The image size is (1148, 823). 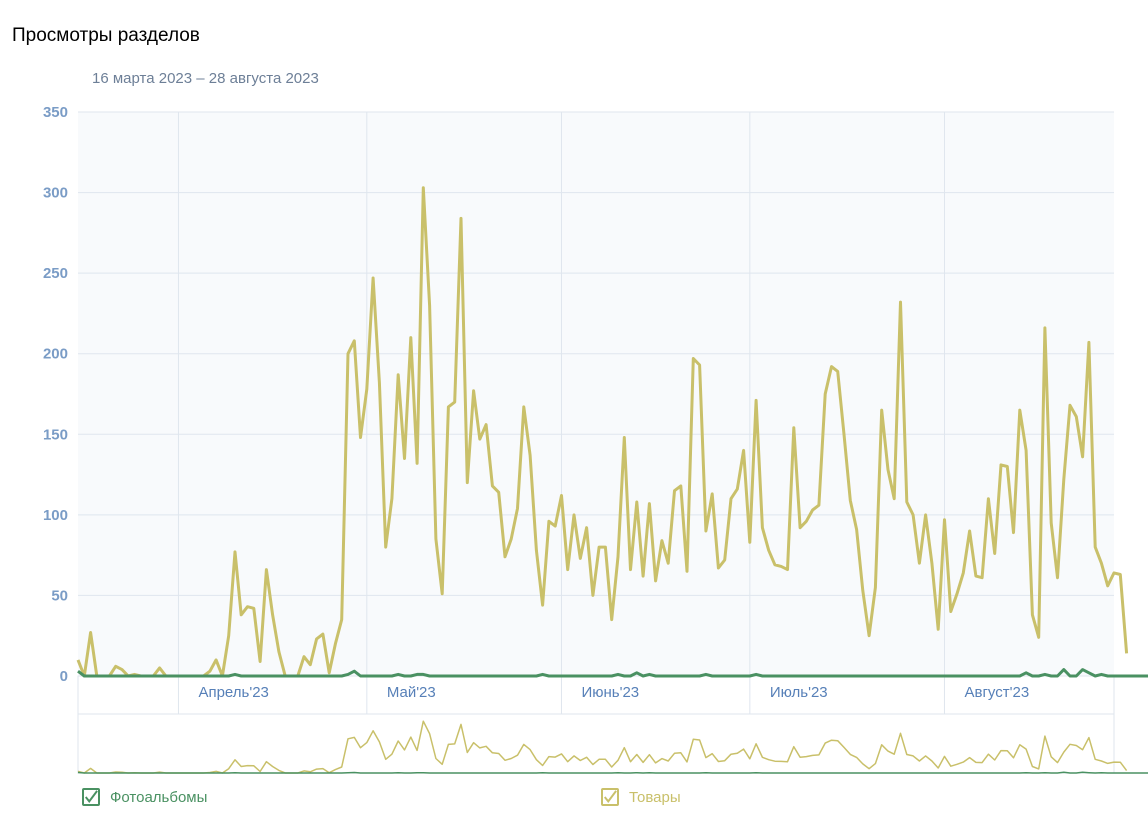 What do you see at coordinates (59, 595) in the screenshot?
I see `y-tick-label: 50` at bounding box center [59, 595].